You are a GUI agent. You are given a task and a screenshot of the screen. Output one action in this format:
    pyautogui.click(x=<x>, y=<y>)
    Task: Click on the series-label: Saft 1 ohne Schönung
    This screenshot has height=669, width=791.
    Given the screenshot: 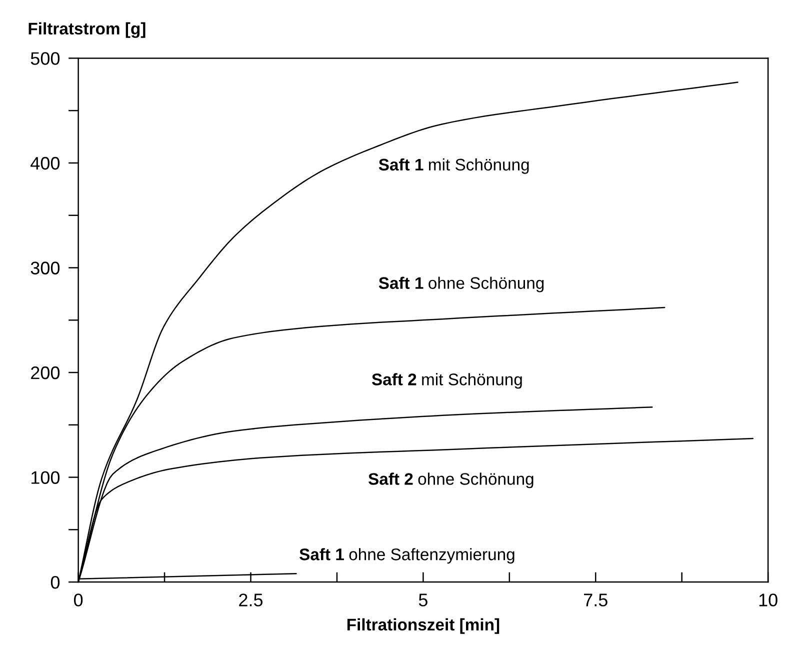 What is the action you would take?
    pyautogui.click(x=461, y=284)
    